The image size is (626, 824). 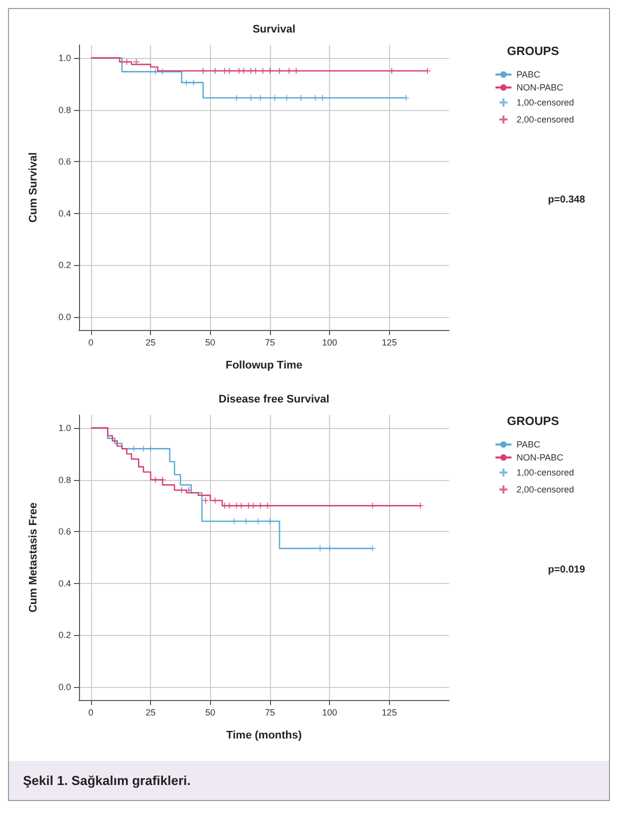 I want to click on text: p=0.348, so click(x=567, y=200).